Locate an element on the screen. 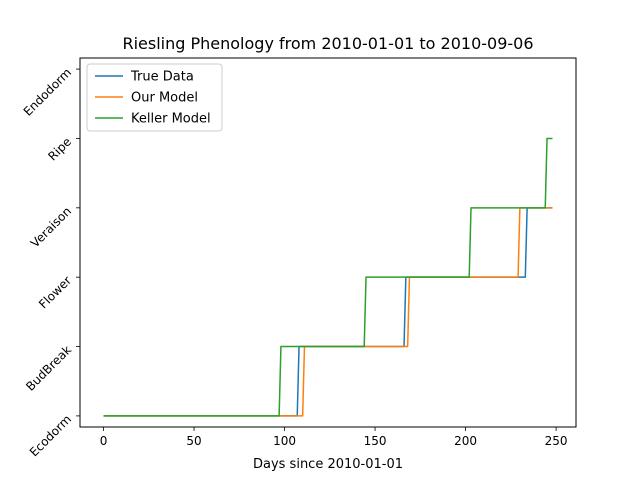  y-tick-label-5: Endodorm is located at coordinates (47, 91).